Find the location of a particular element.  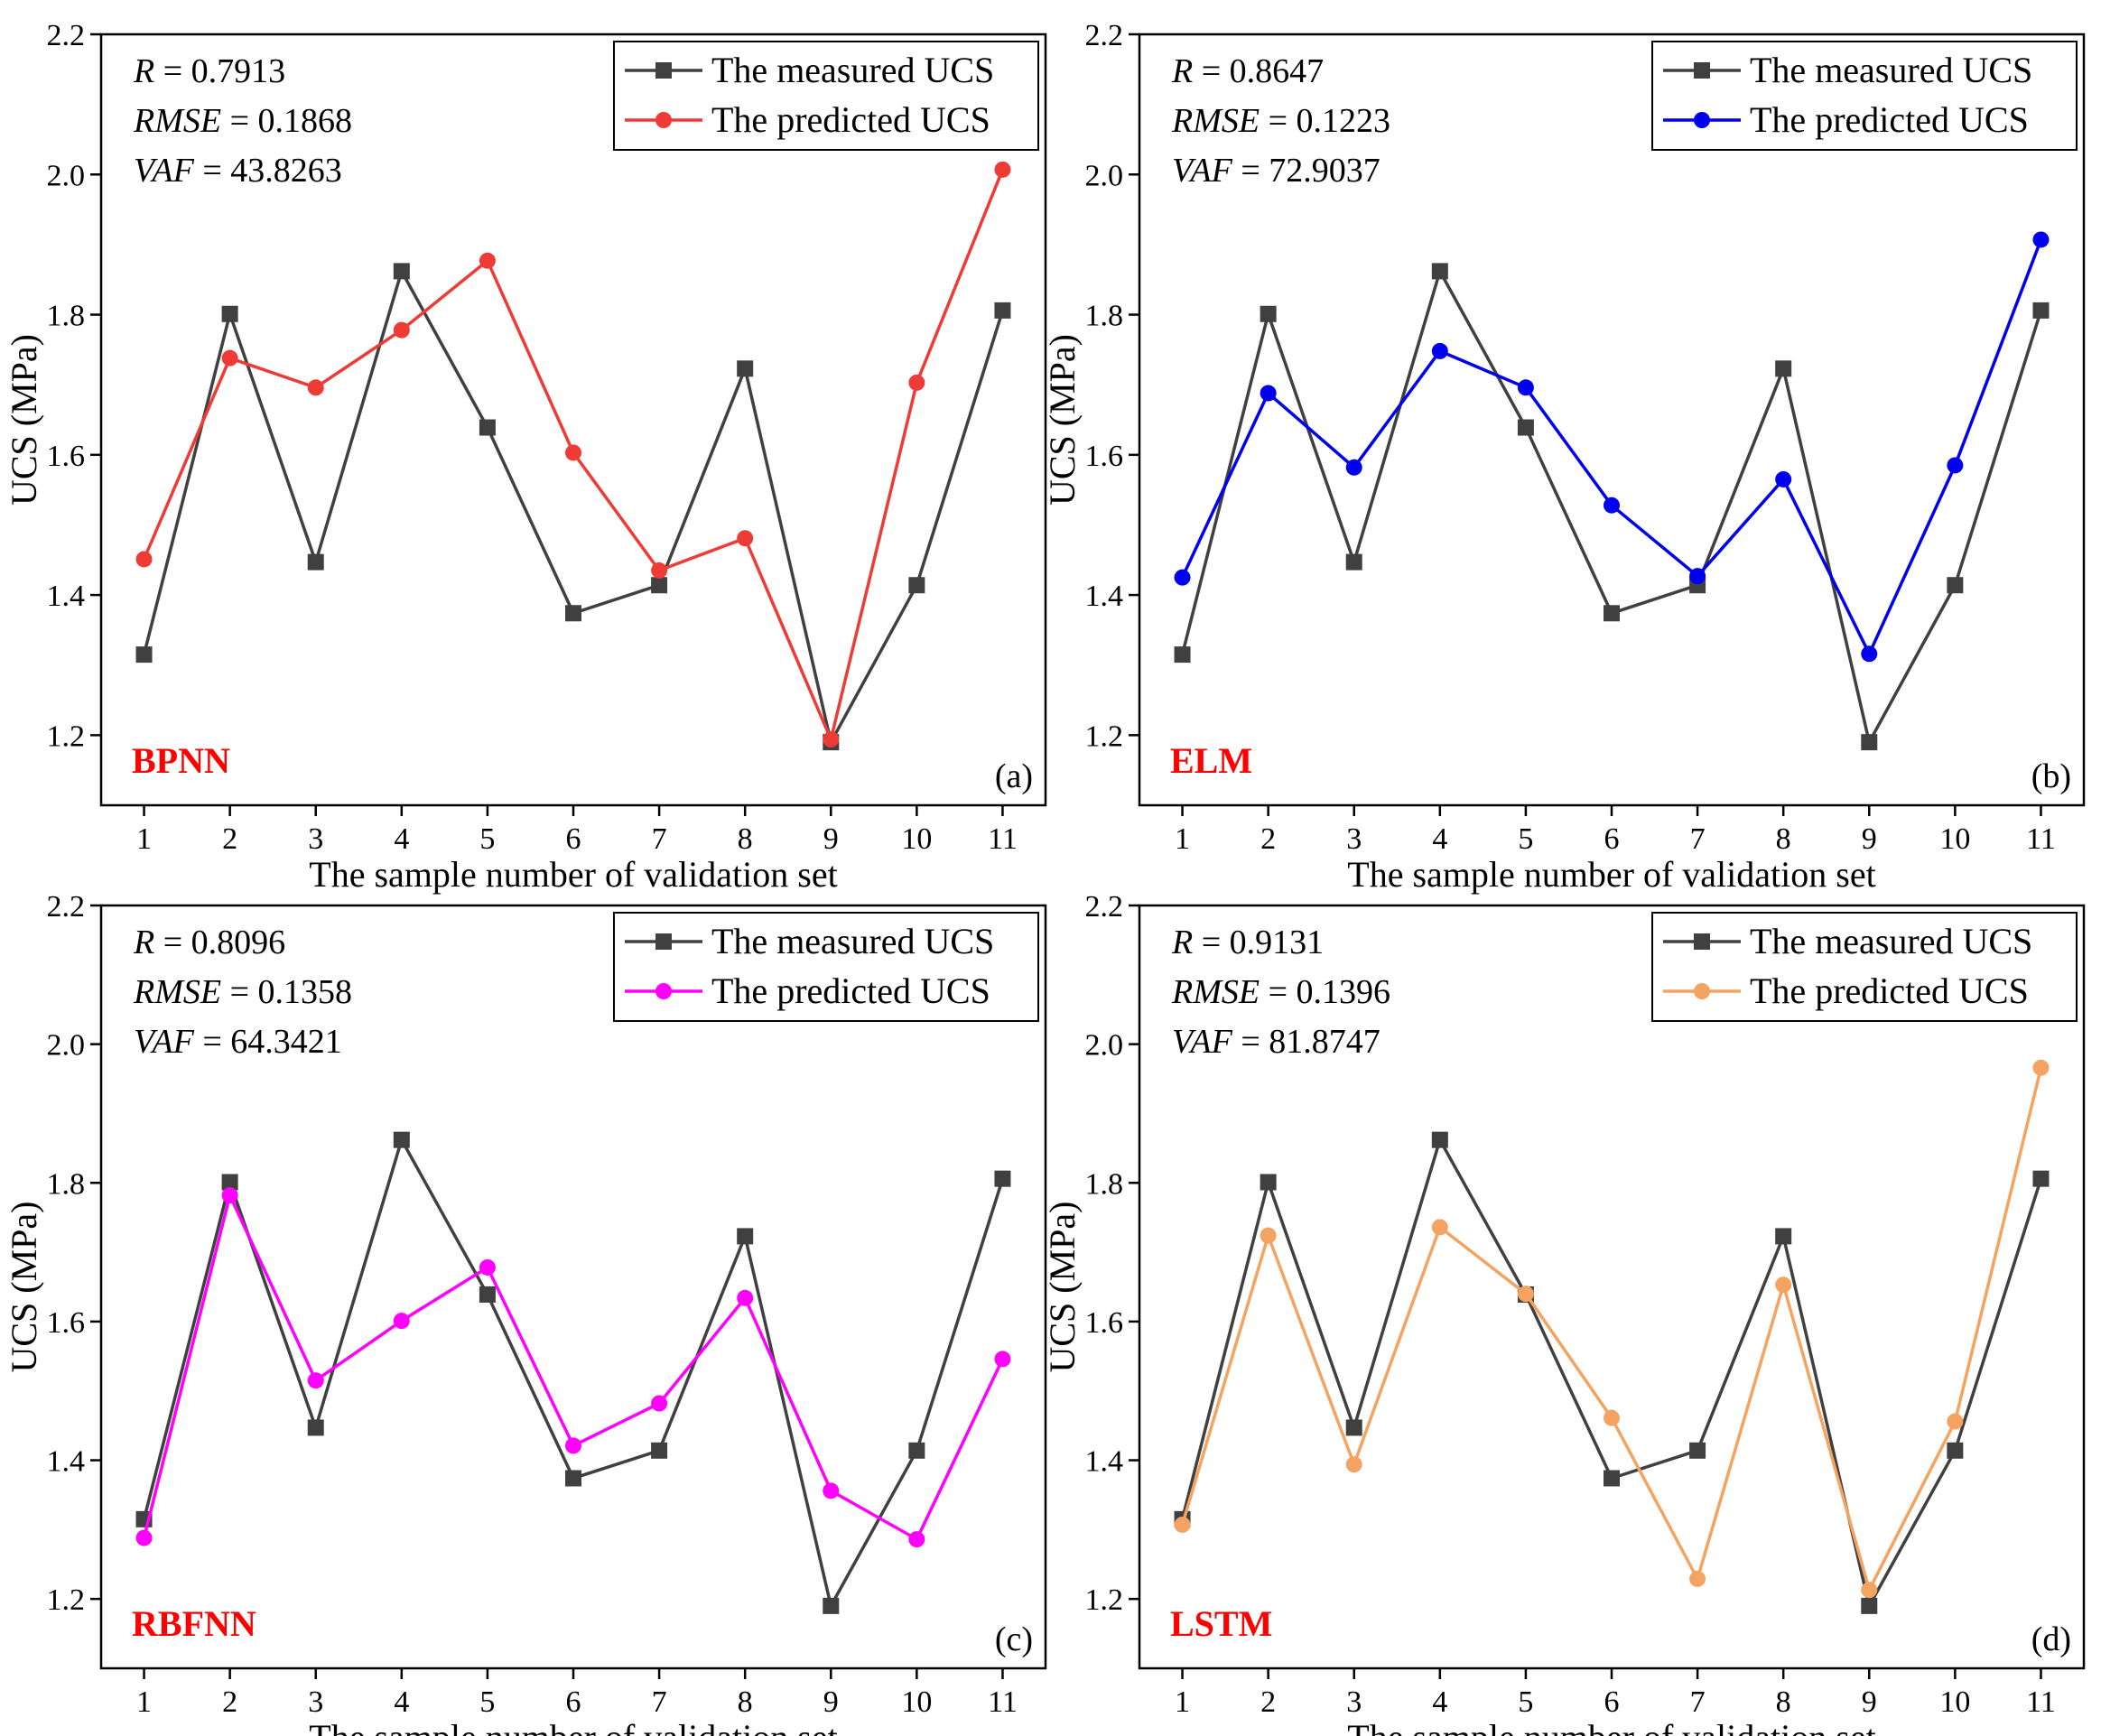

x-tick-label: 9 is located at coordinates (831, 839).